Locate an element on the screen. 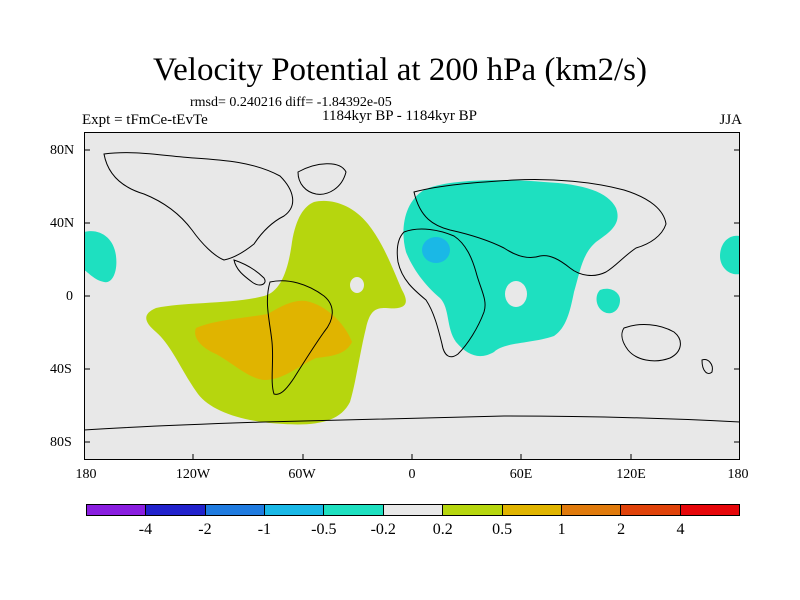 Image resolution: width=800 pixels, height=600 pixels. colorbar is located at coordinates (413, 510).